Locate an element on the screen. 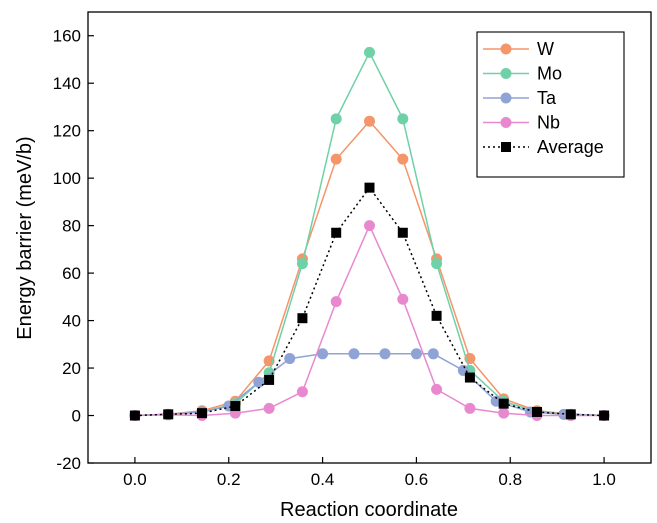 This screenshot has width=657, height=523. x-tick-label: 0.4 is located at coordinates (323, 479).